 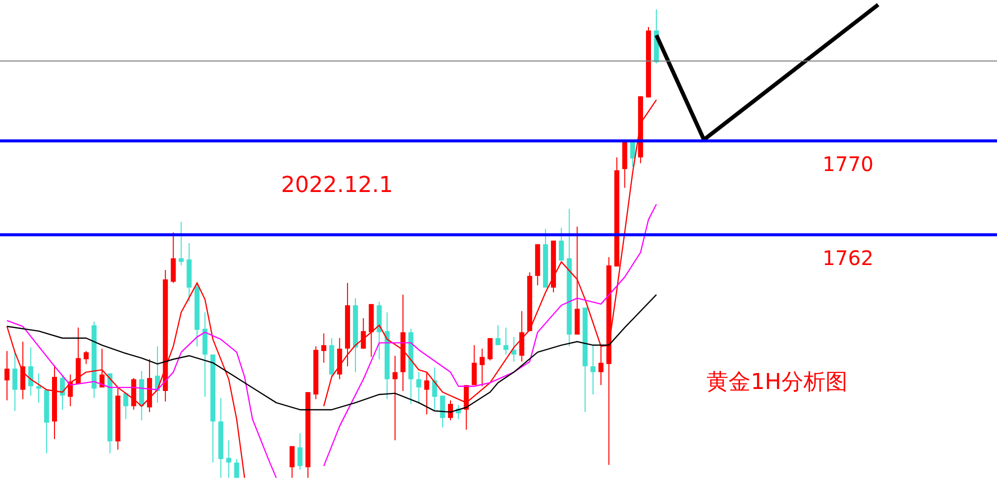 I want to click on ref-line-label: 1762, so click(x=848, y=258).